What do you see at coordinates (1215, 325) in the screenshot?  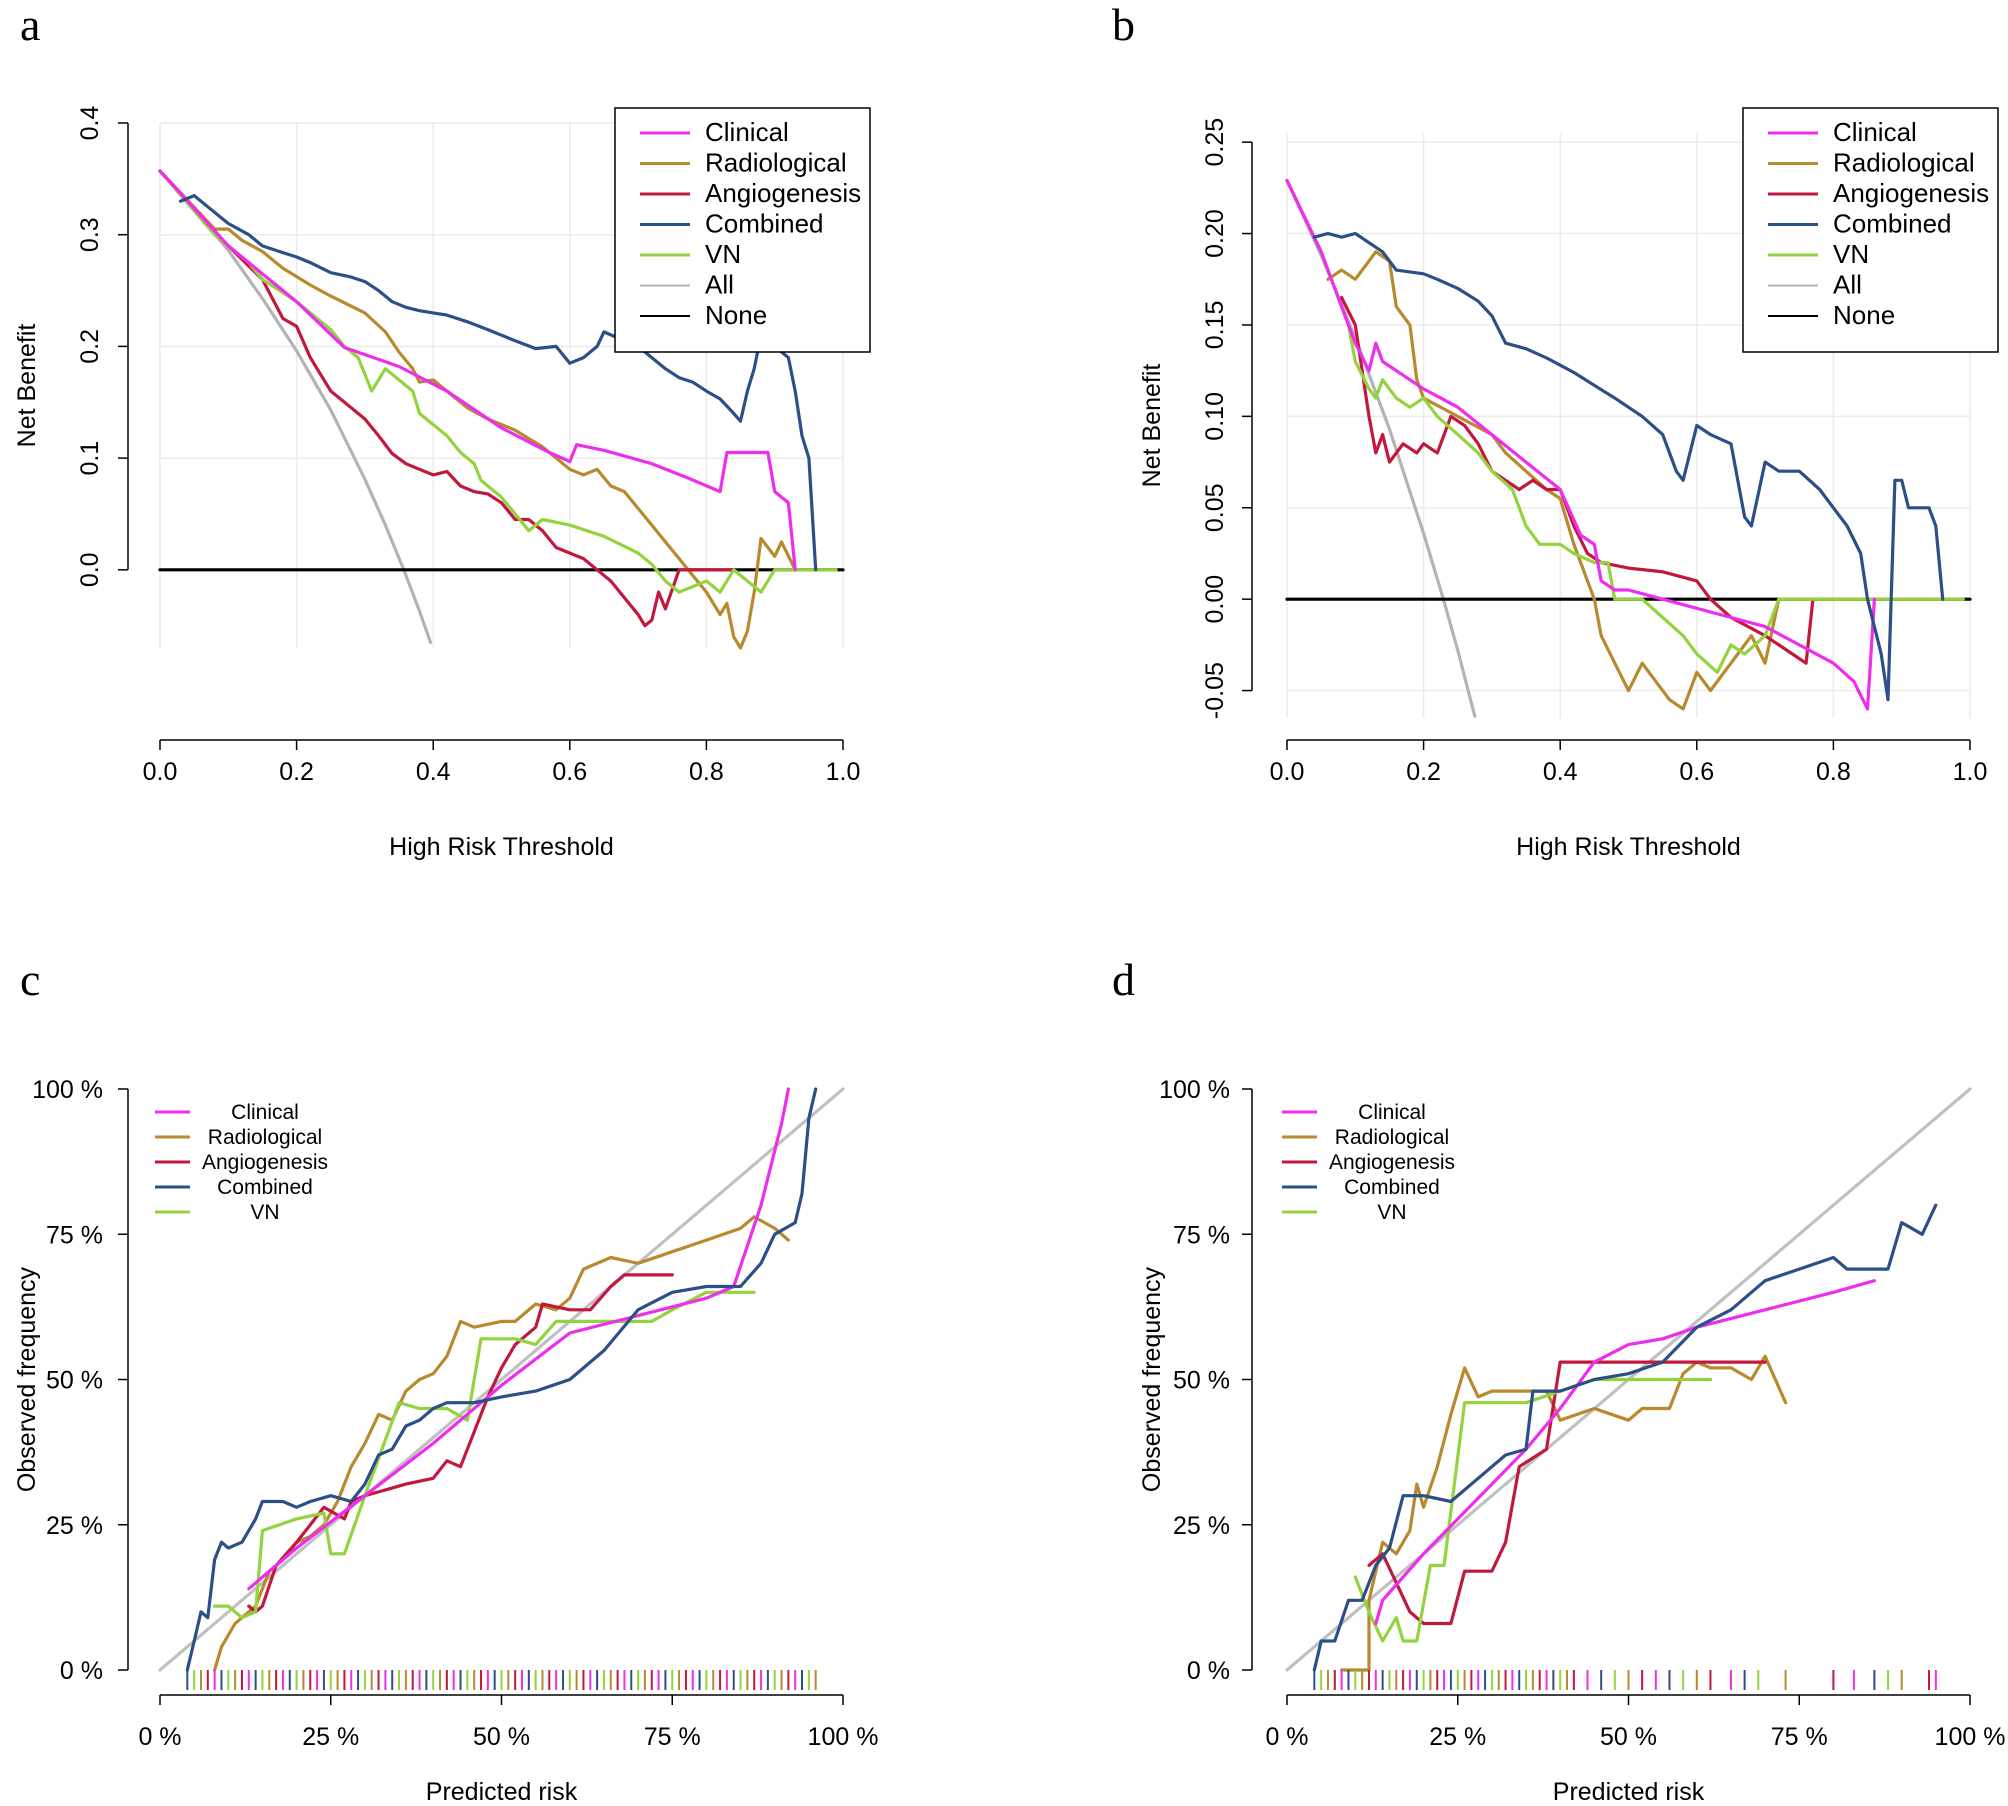 I see `y-tick-label: 0.15` at bounding box center [1215, 325].